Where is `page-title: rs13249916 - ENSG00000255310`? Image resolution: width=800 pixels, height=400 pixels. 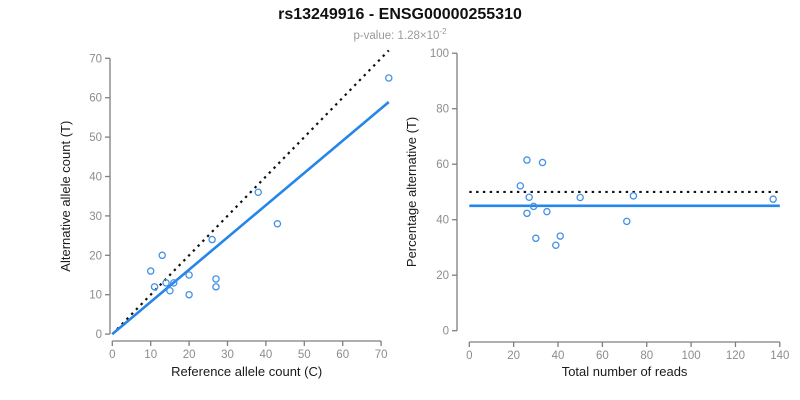 page-title: rs13249916 - ENSG00000255310 is located at coordinates (400, 14).